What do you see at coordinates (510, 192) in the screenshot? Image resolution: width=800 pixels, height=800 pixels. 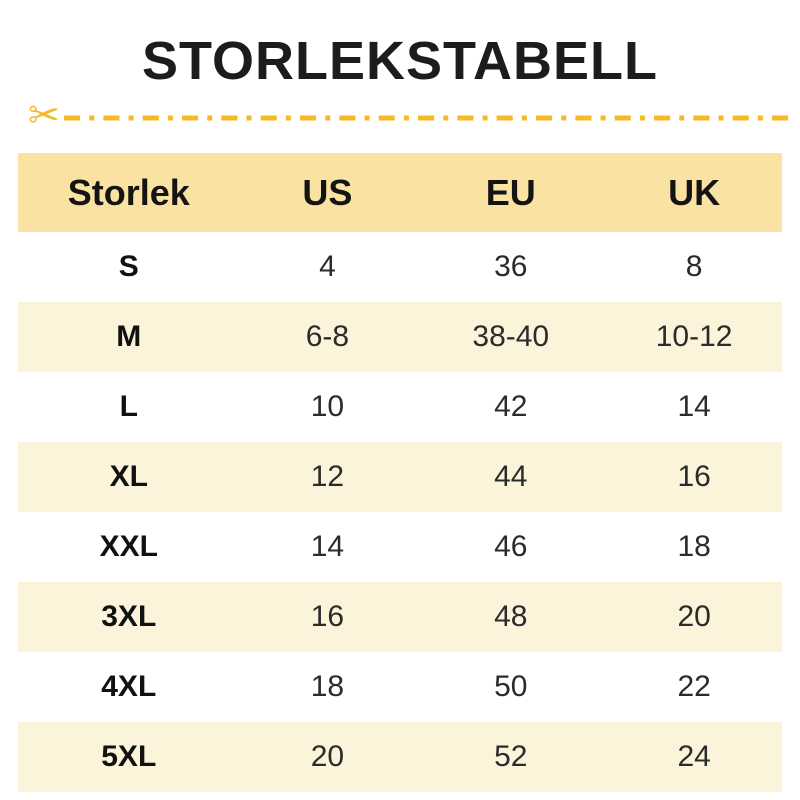 I see `column-header-eu: EU` at bounding box center [510, 192].